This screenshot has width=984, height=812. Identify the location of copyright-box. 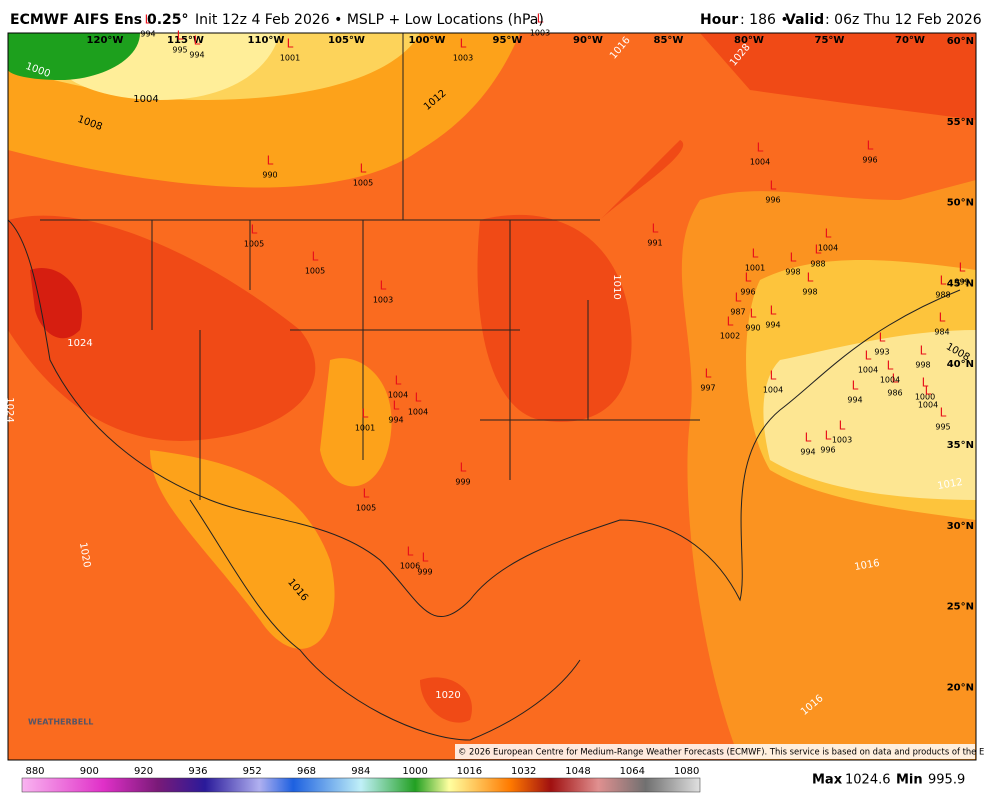
(715, 751).